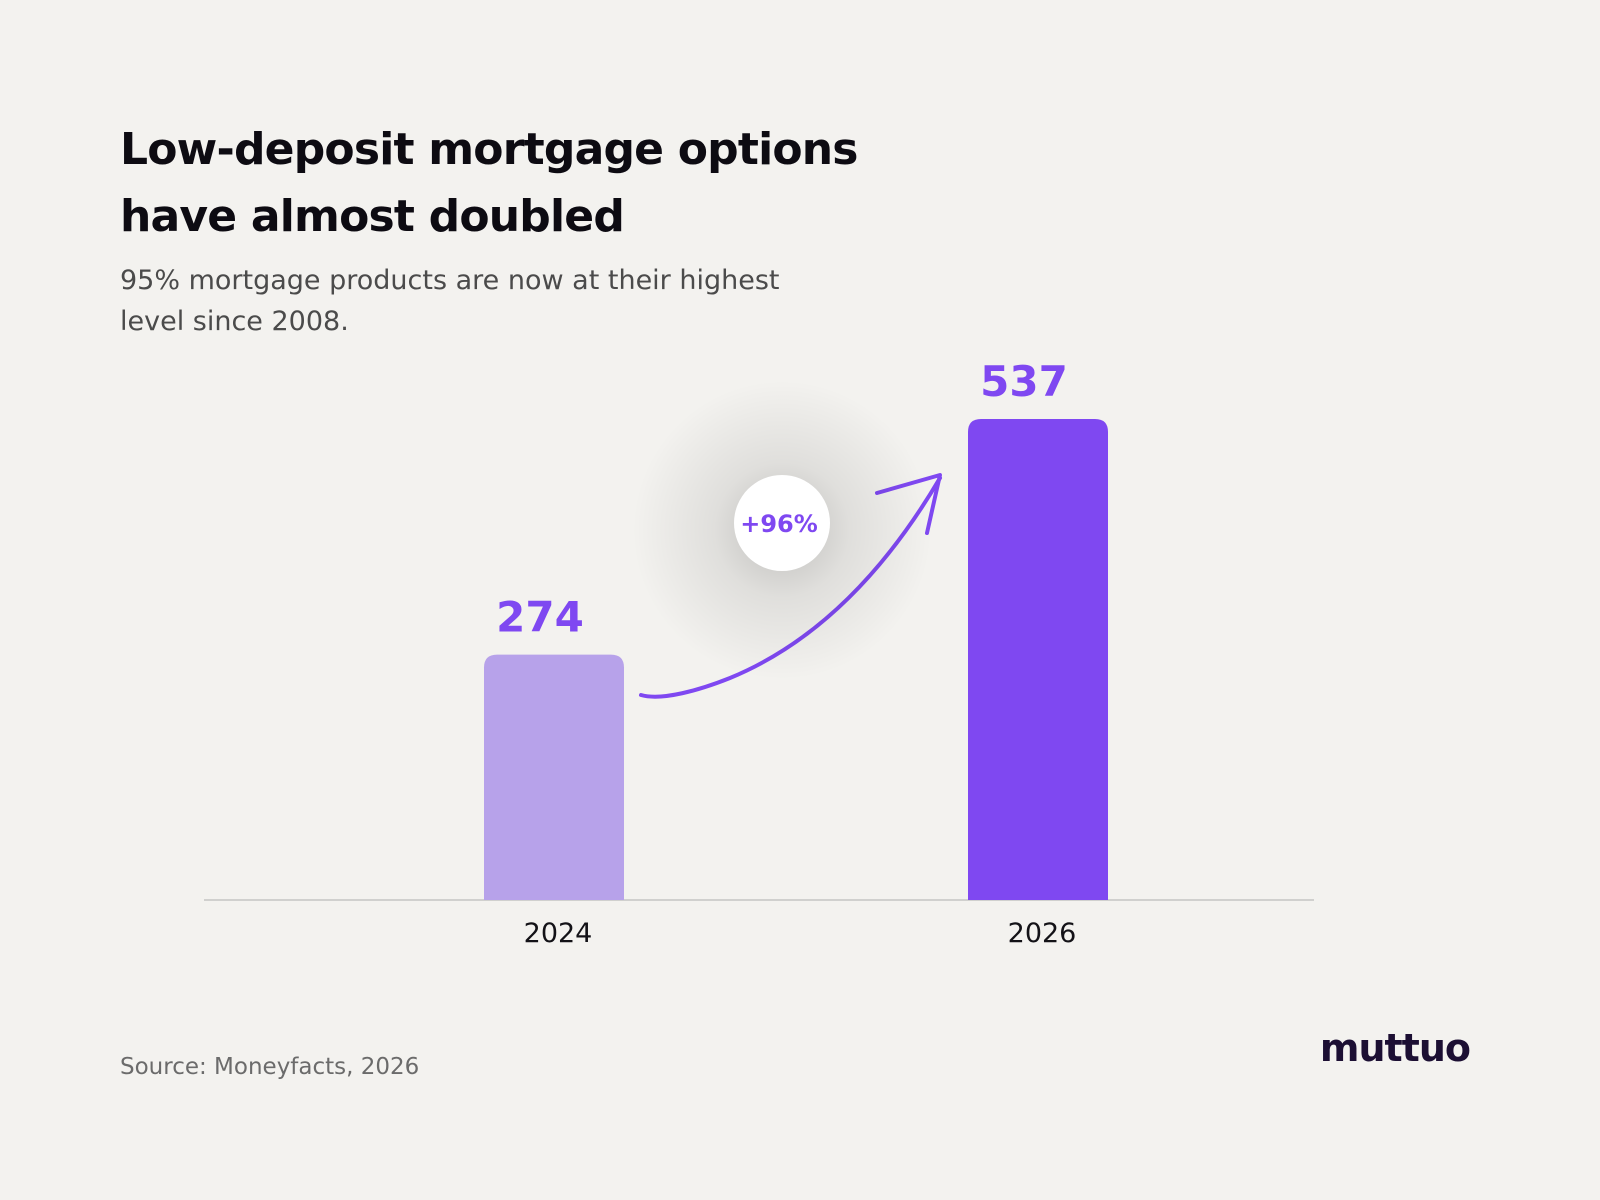  I want to click on bar-value-label-2024: 274, so click(540, 617).